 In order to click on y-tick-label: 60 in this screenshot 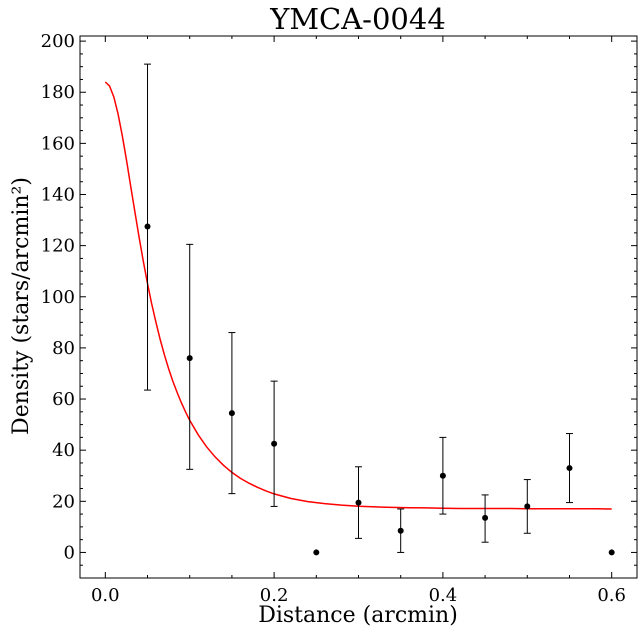, I will do `click(63, 399)`.